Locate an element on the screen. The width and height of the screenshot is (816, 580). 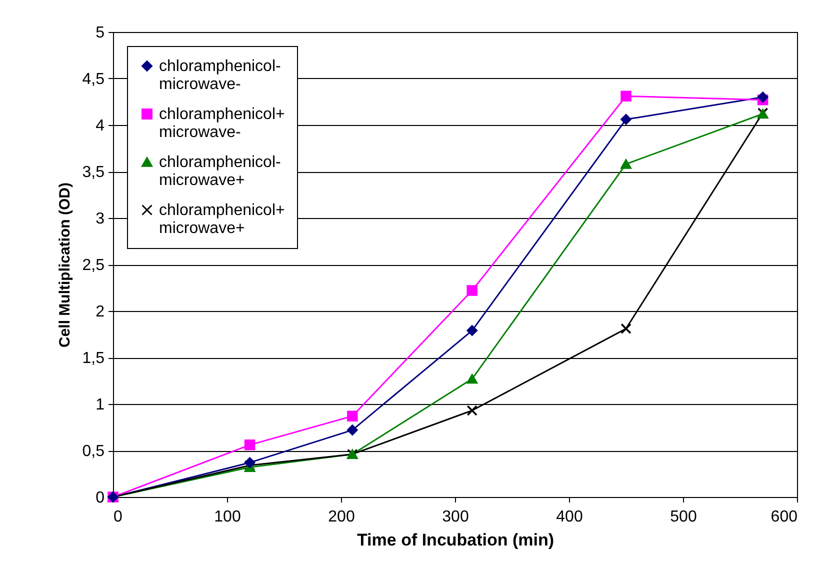
y-tick-label: 2 is located at coordinates (100, 312).